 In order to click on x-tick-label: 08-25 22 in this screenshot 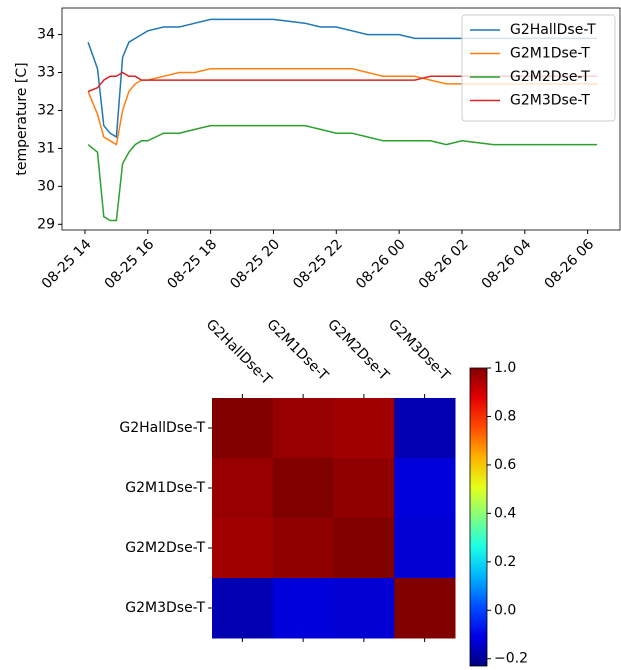, I will do `click(318, 264)`.